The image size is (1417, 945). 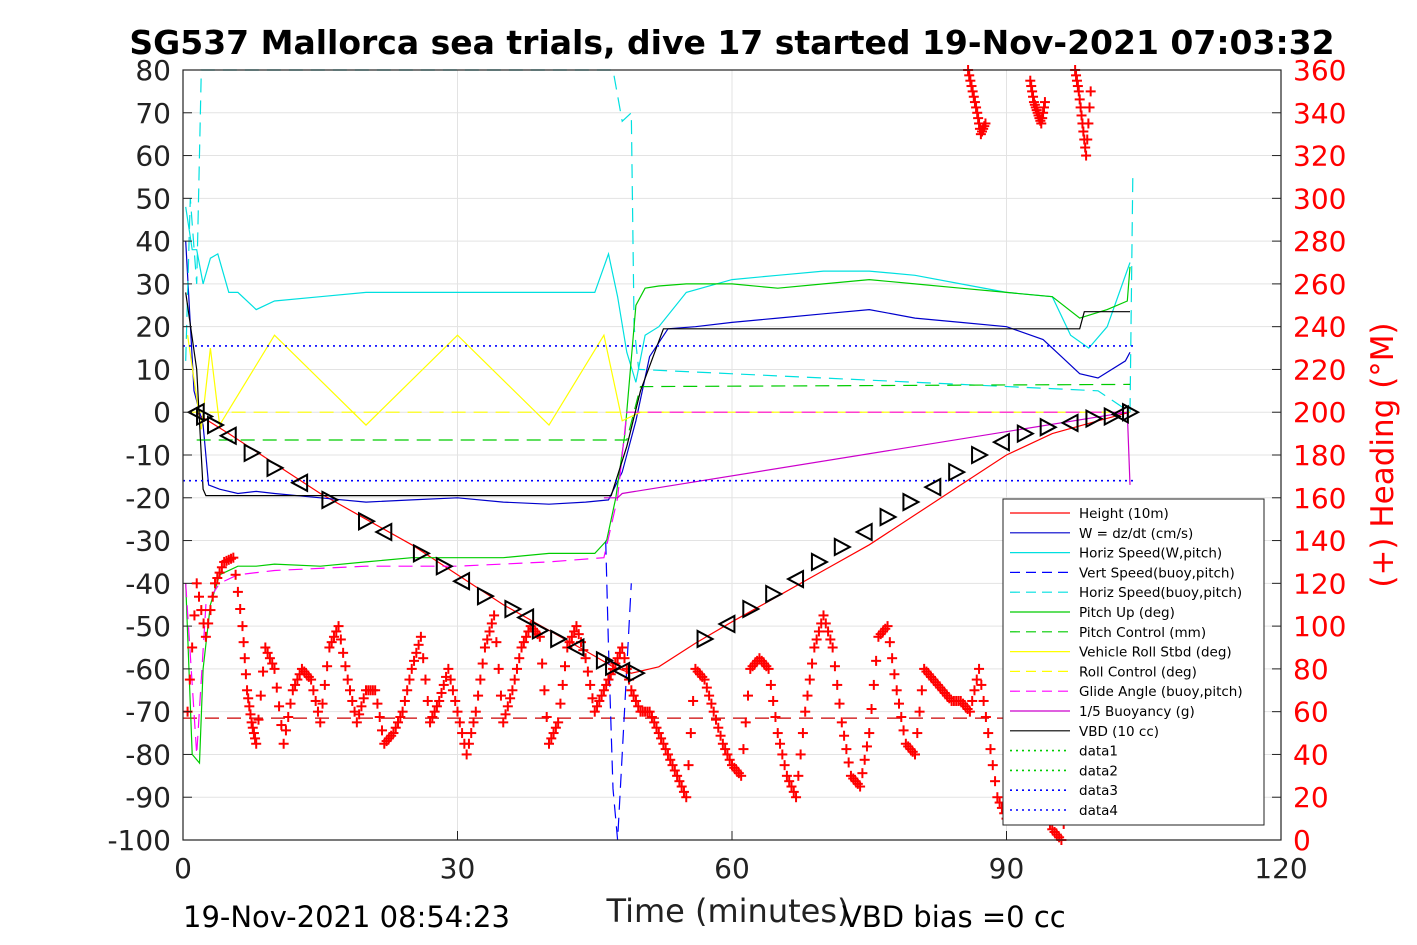 What do you see at coordinates (1319, 412) in the screenshot?
I see `y-right-tick-label: 200` at bounding box center [1319, 412].